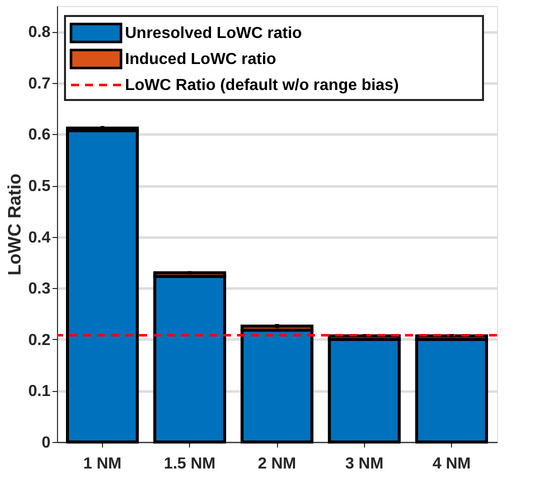 The height and width of the screenshot is (484, 539). What do you see at coordinates (190, 464) in the screenshot?
I see `x-tick-label: 1.5 NM` at bounding box center [190, 464].